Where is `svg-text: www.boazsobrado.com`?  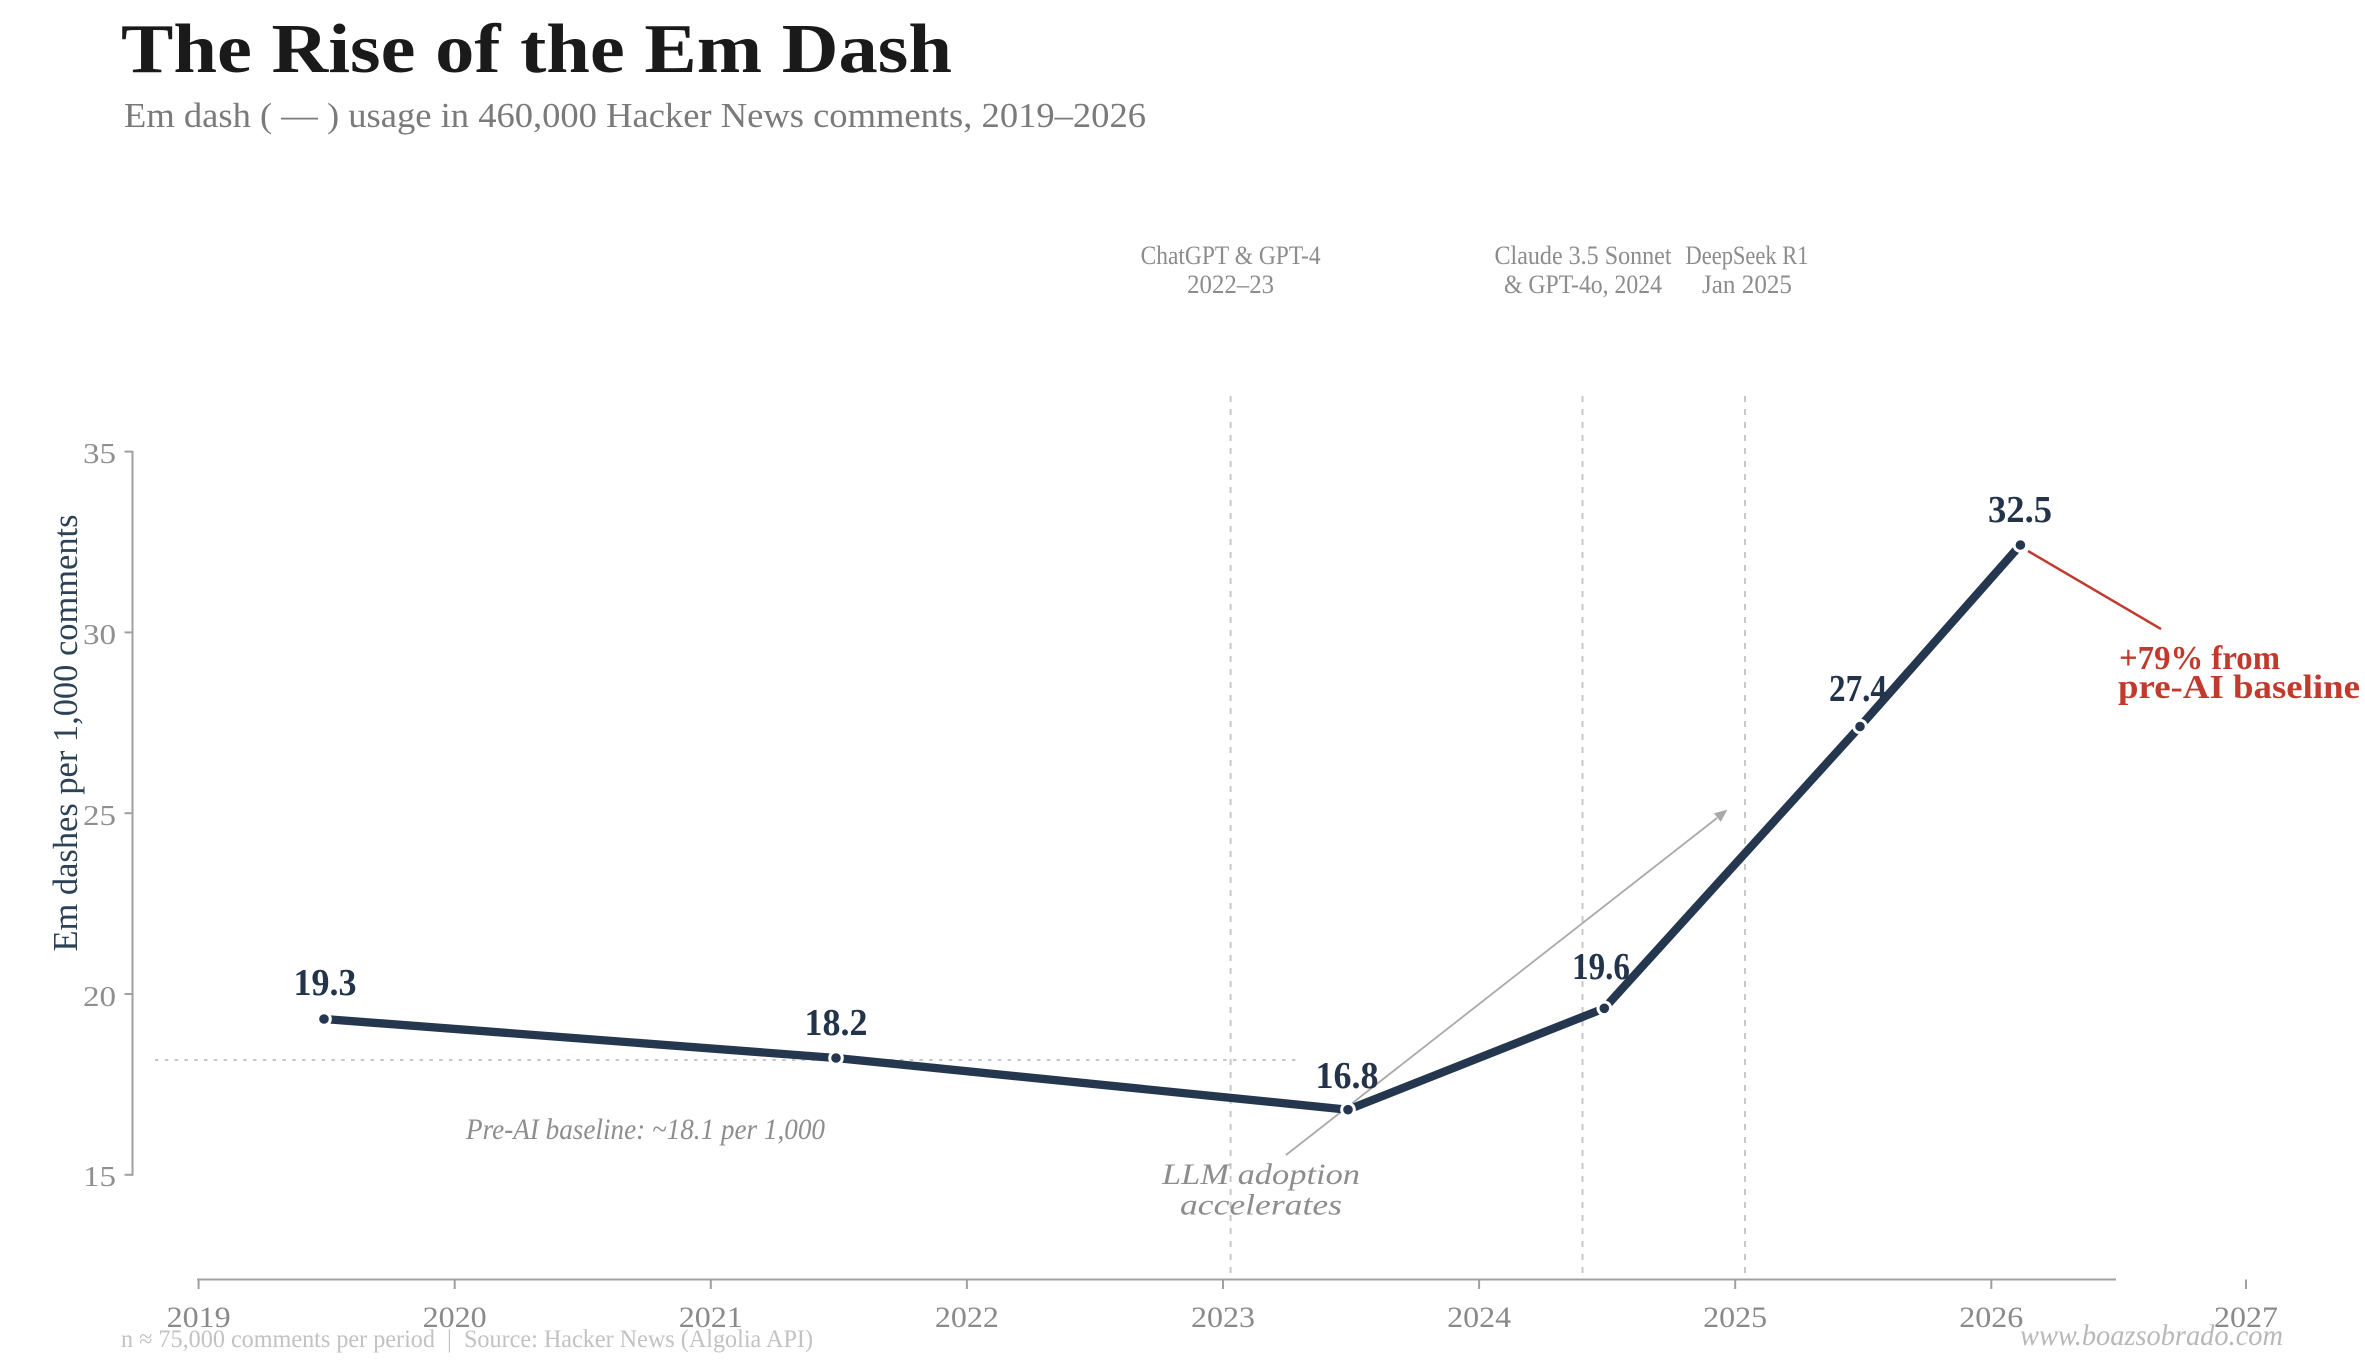
svg-text: www.boazsobrado.com is located at coordinates (2151, 1335).